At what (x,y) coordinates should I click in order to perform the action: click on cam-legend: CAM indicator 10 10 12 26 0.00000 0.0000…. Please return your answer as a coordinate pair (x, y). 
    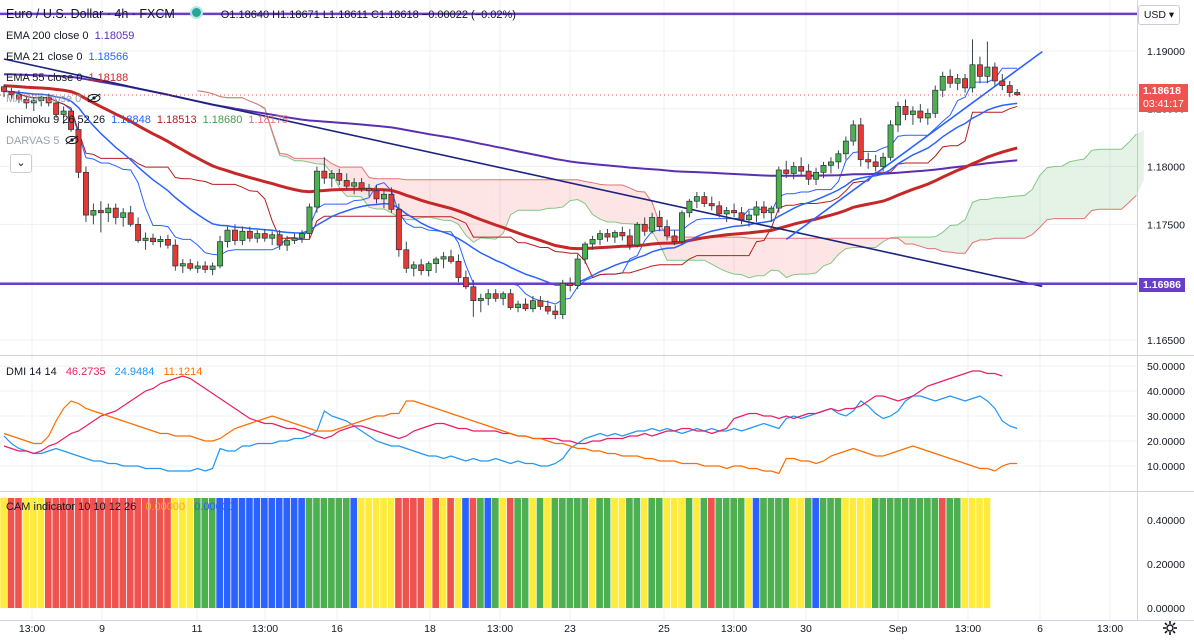
    Looking at the image, I should click on (120, 507).